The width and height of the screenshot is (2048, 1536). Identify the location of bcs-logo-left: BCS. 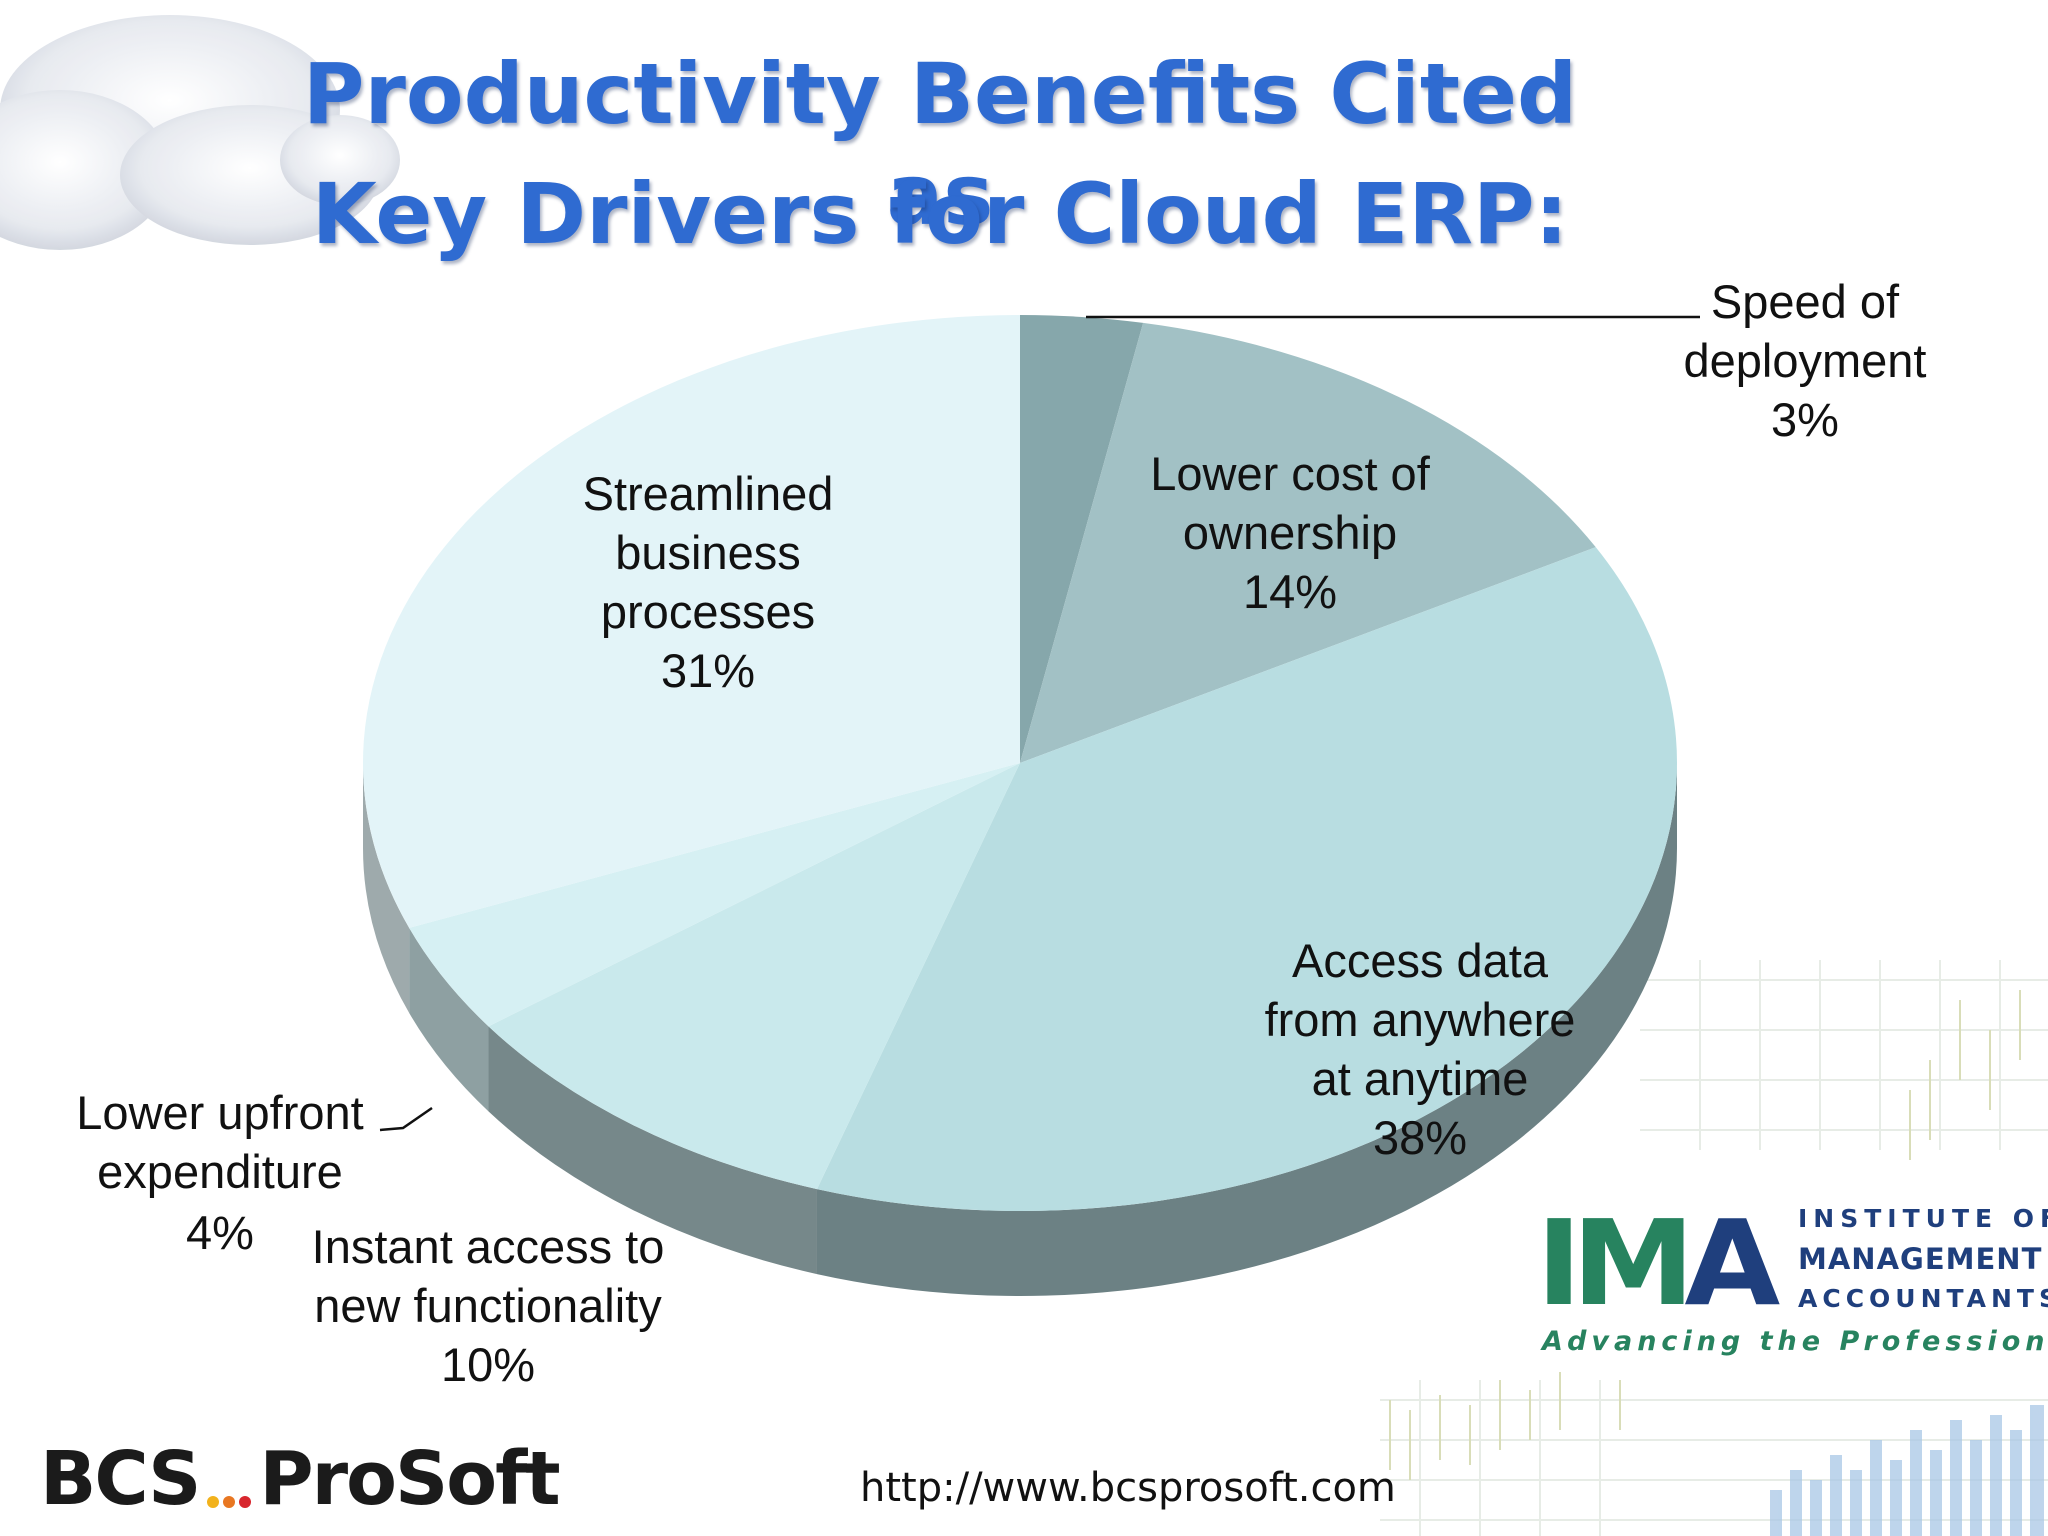
(120, 1479).